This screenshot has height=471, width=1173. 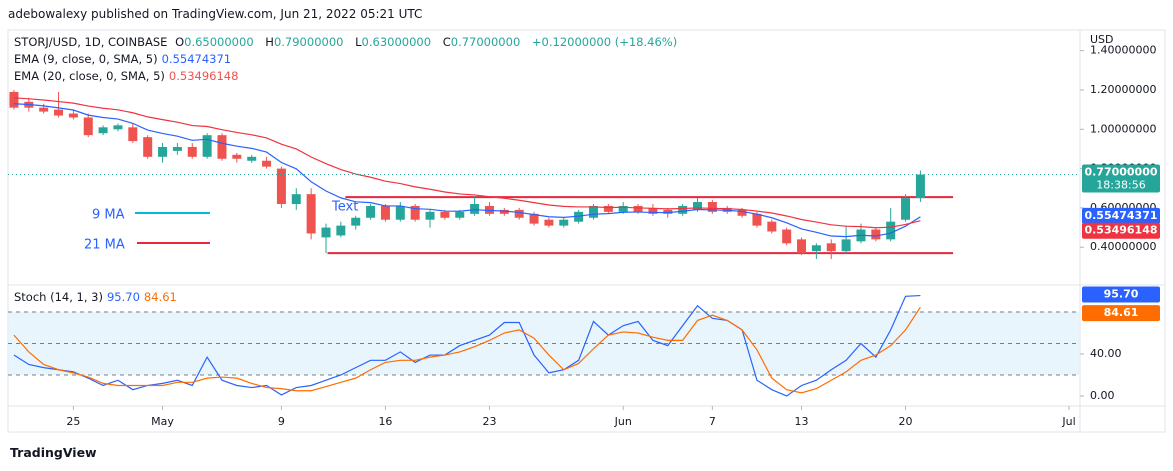 I want to click on ohlc-key: L, so click(x=358, y=42).